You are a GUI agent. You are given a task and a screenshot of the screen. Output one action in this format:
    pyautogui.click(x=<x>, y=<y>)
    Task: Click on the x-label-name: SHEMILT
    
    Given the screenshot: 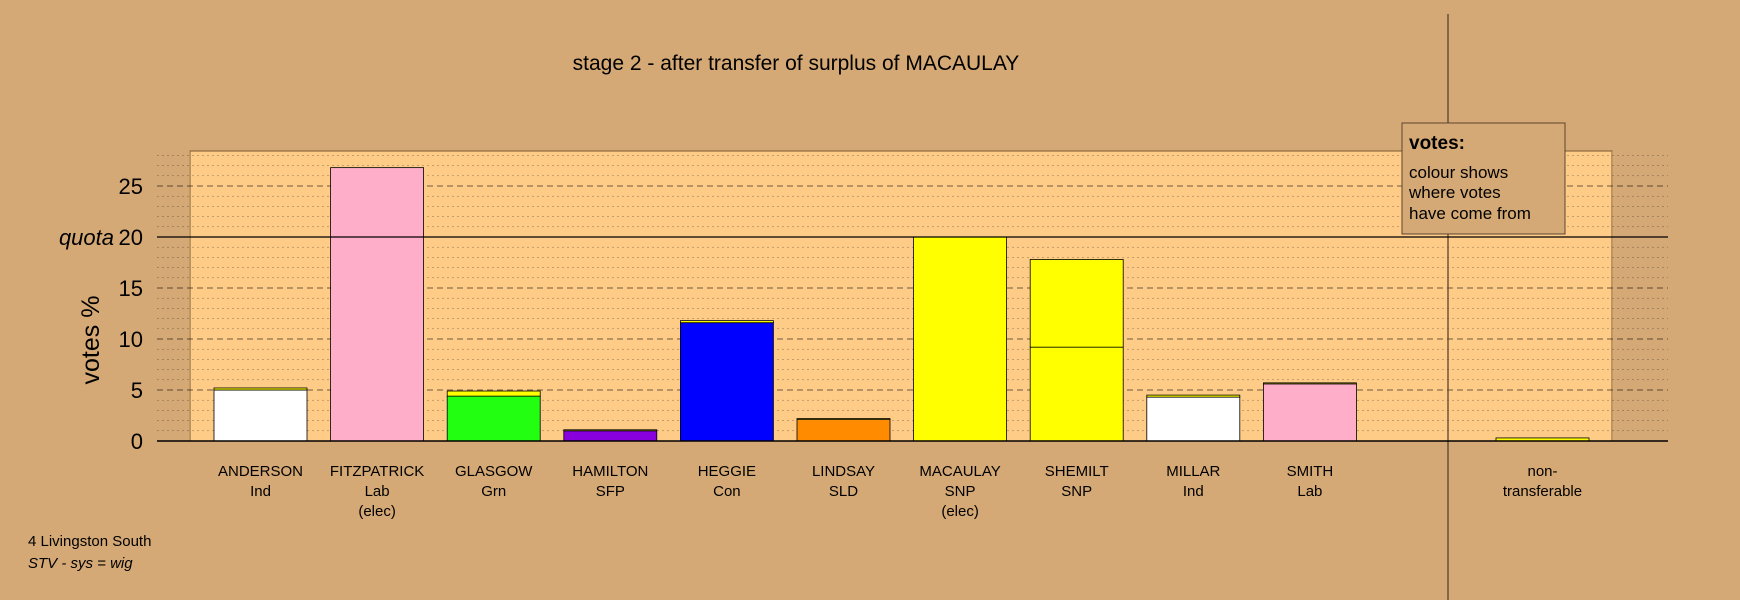 What is the action you would take?
    pyautogui.click(x=1077, y=471)
    